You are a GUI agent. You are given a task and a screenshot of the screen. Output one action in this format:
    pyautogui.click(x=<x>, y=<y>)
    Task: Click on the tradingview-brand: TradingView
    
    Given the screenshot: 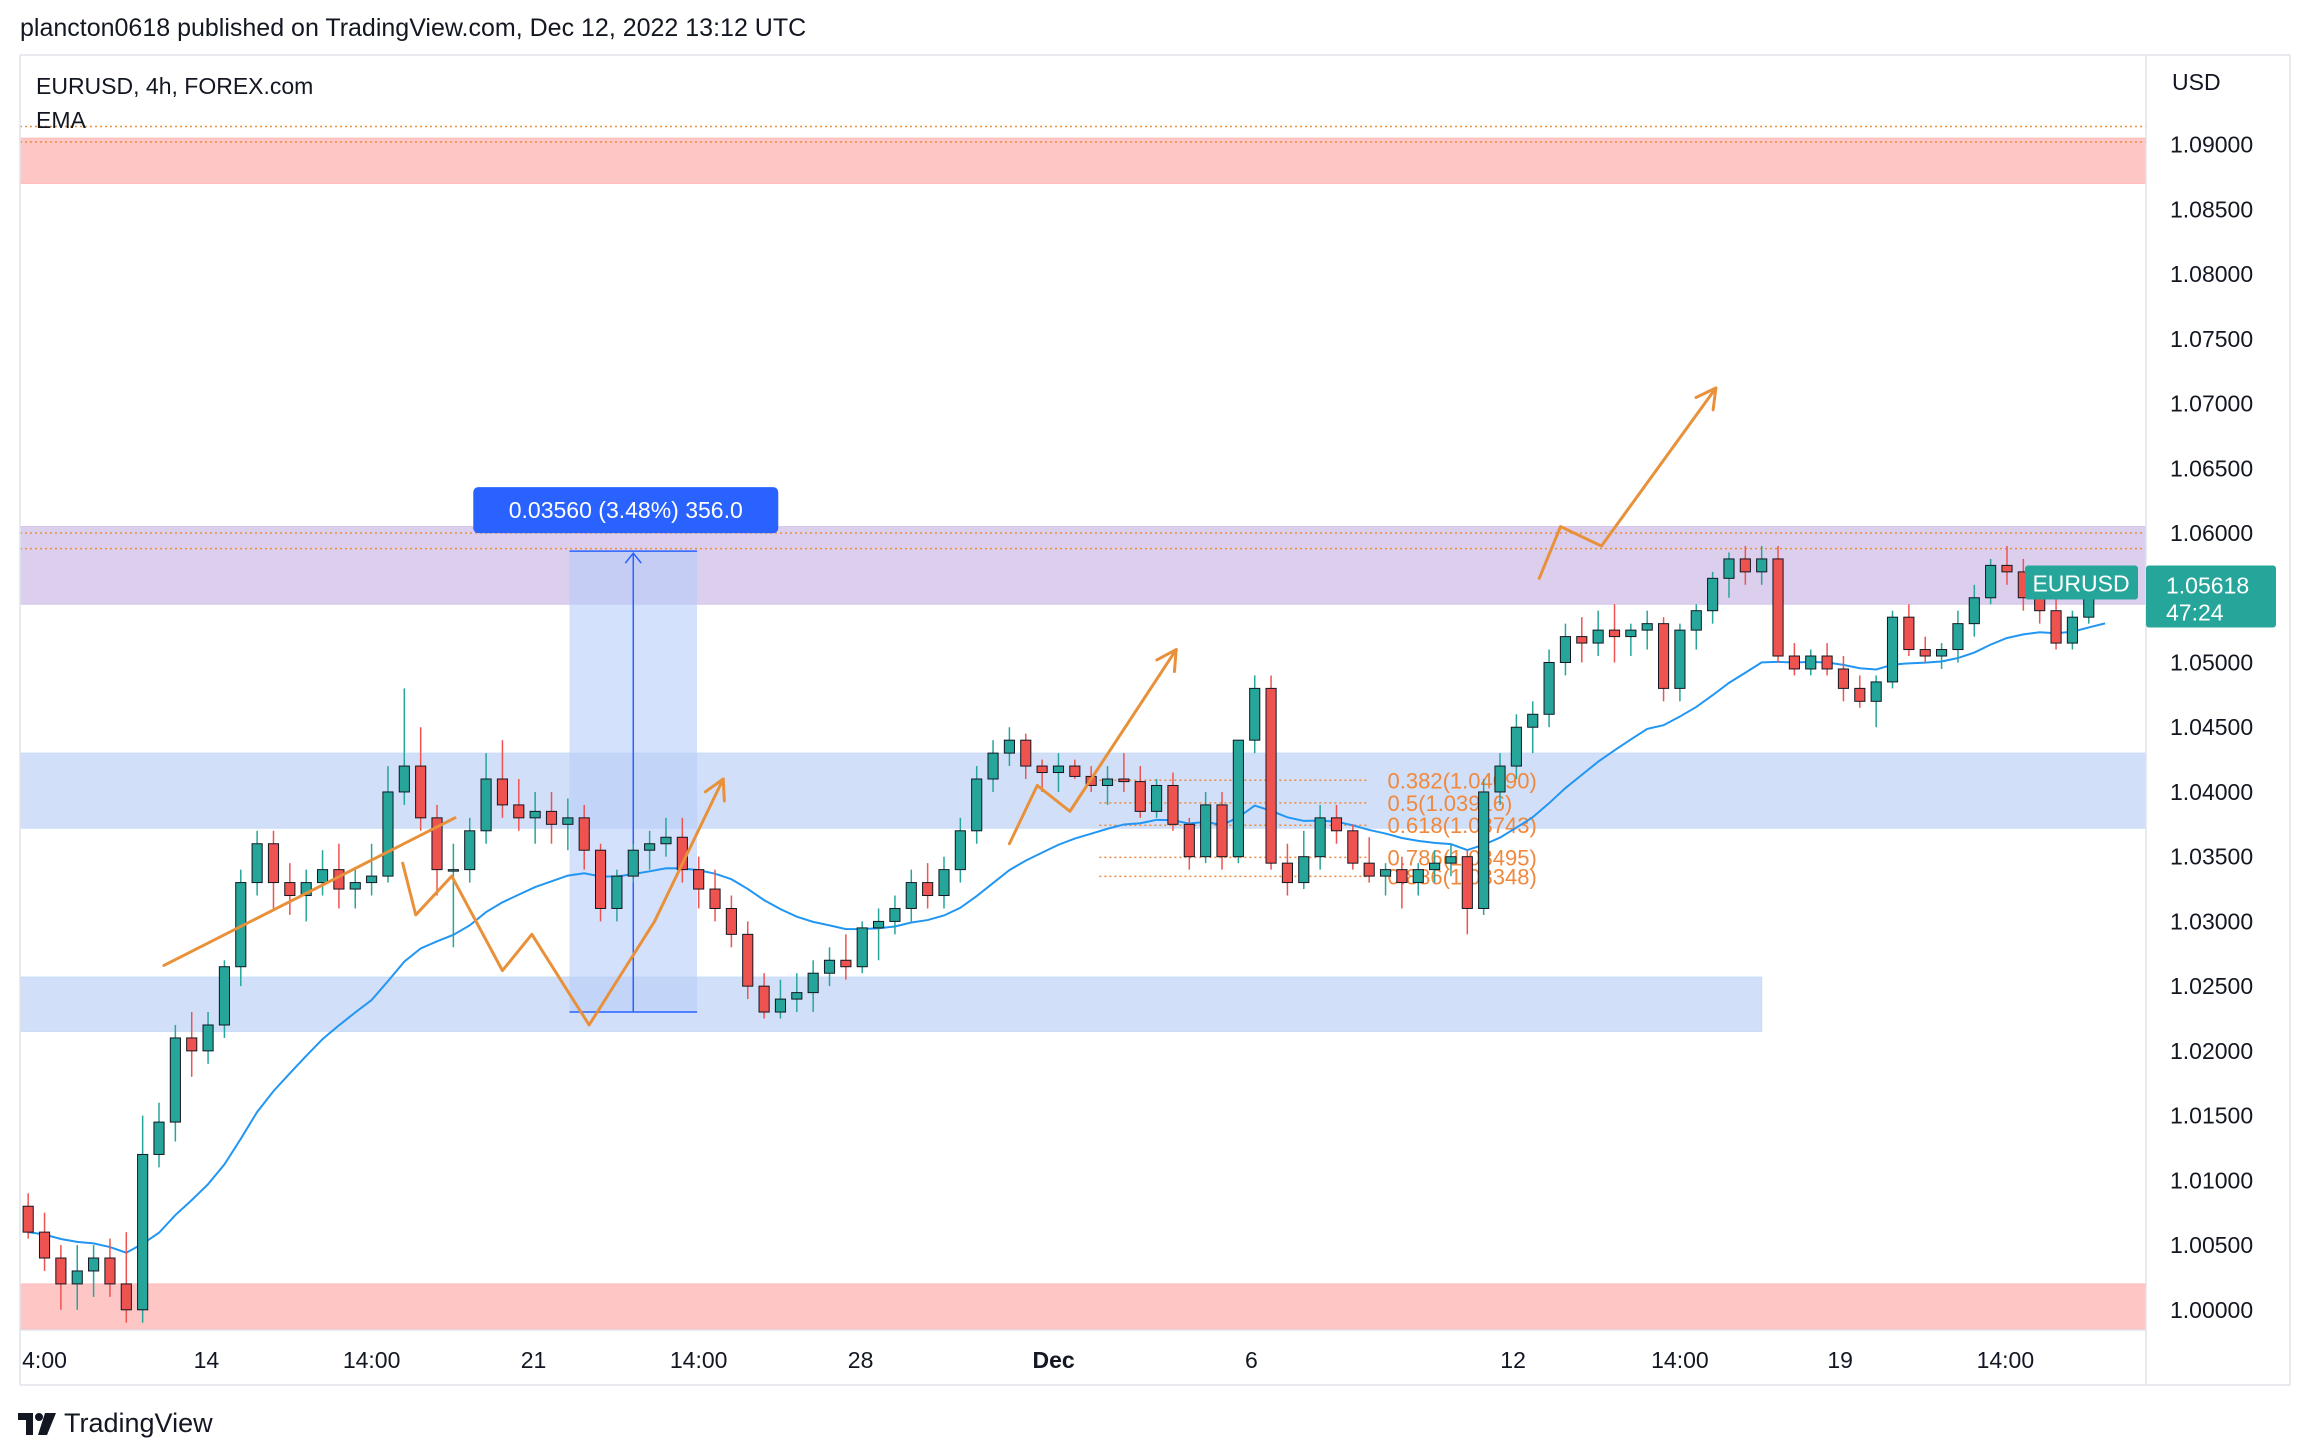 What is the action you would take?
    pyautogui.click(x=115, y=1423)
    